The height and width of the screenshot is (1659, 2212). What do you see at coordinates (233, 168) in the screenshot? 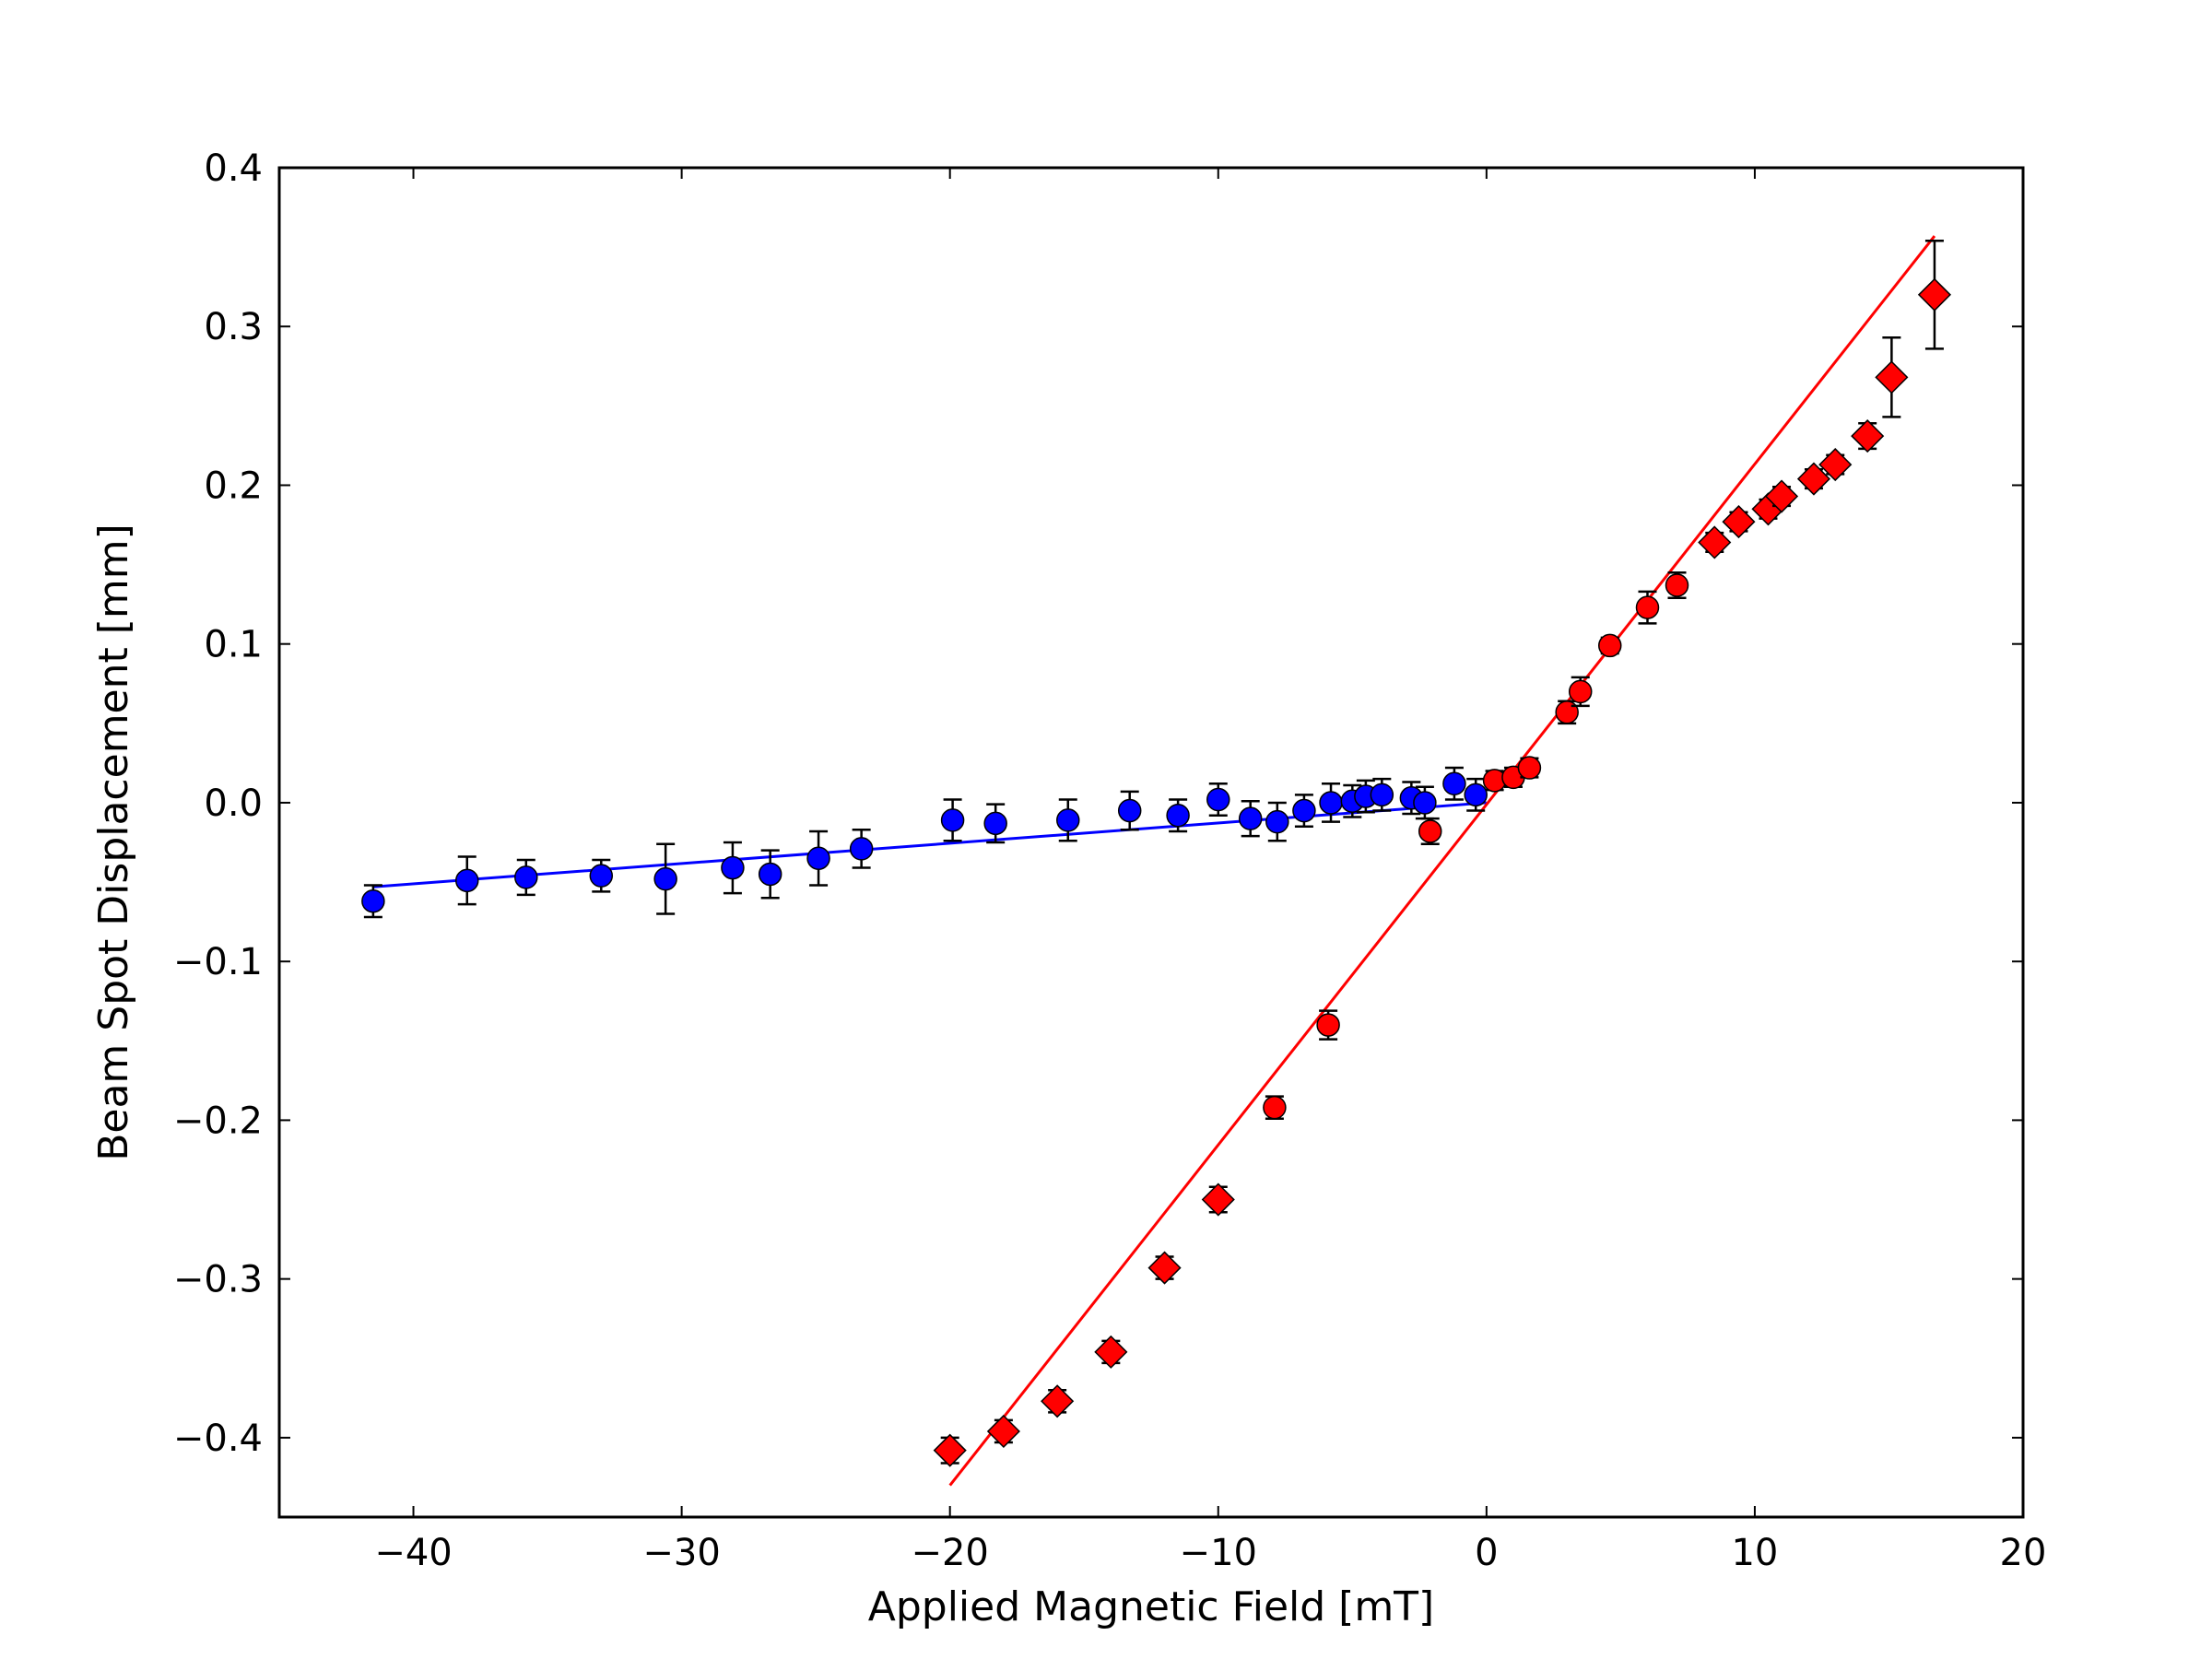
I see `y-tick-label: 0.4` at bounding box center [233, 168].